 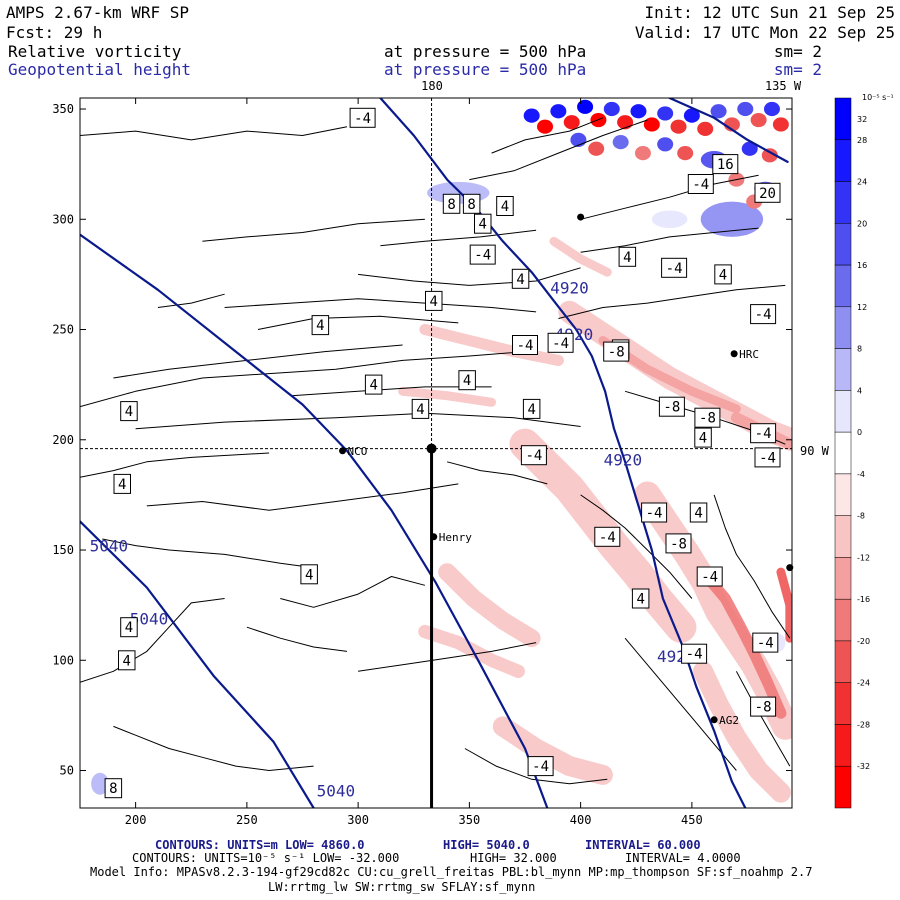 I want to click on vorticity-label-26: 4, so click(x=698, y=512).